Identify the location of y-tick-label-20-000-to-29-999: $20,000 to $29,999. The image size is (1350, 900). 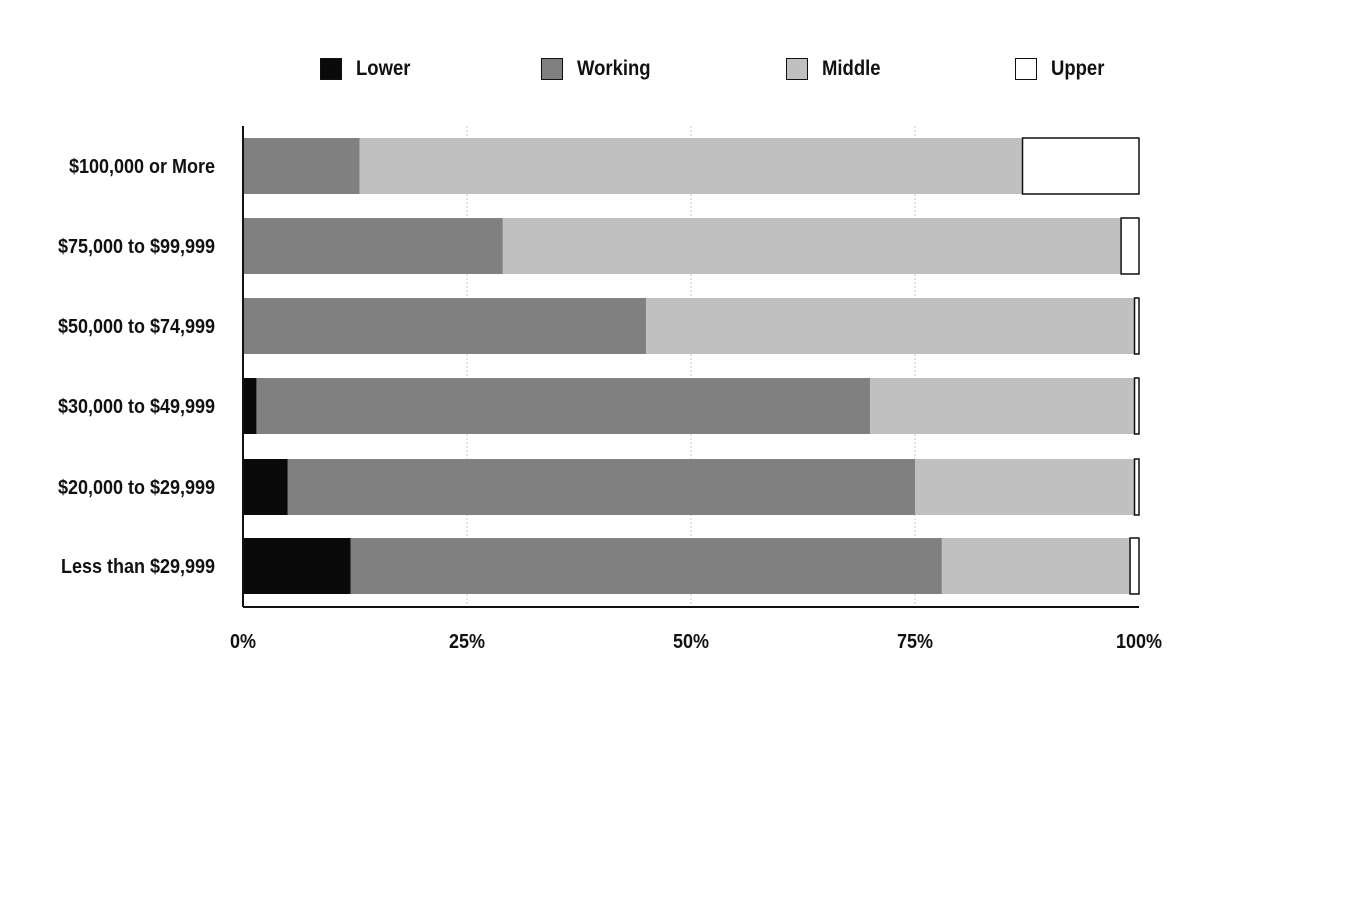
(136, 488).